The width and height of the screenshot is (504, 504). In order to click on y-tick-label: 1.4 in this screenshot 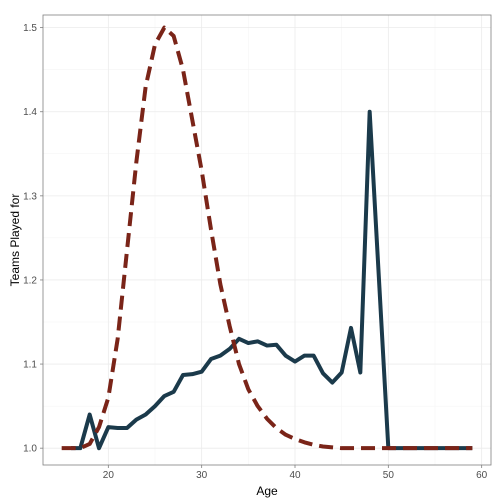, I will do `click(30, 112)`.